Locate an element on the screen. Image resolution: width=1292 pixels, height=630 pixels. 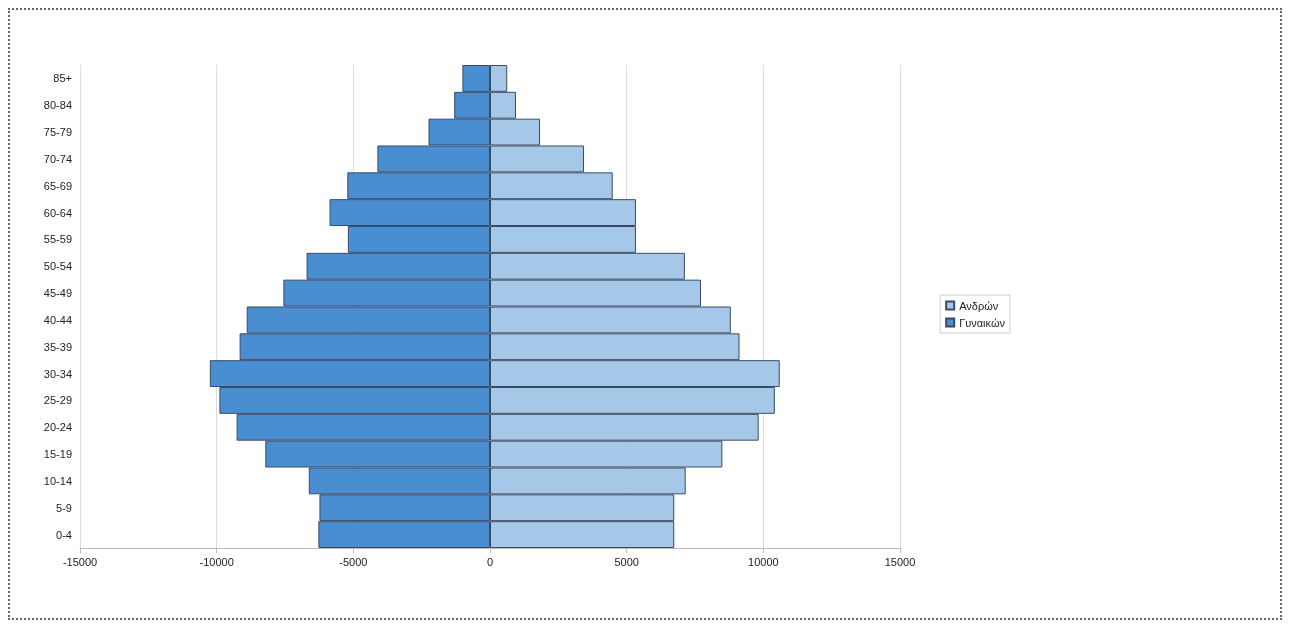
y-tick-label: 80-84 is located at coordinates (57, 105).